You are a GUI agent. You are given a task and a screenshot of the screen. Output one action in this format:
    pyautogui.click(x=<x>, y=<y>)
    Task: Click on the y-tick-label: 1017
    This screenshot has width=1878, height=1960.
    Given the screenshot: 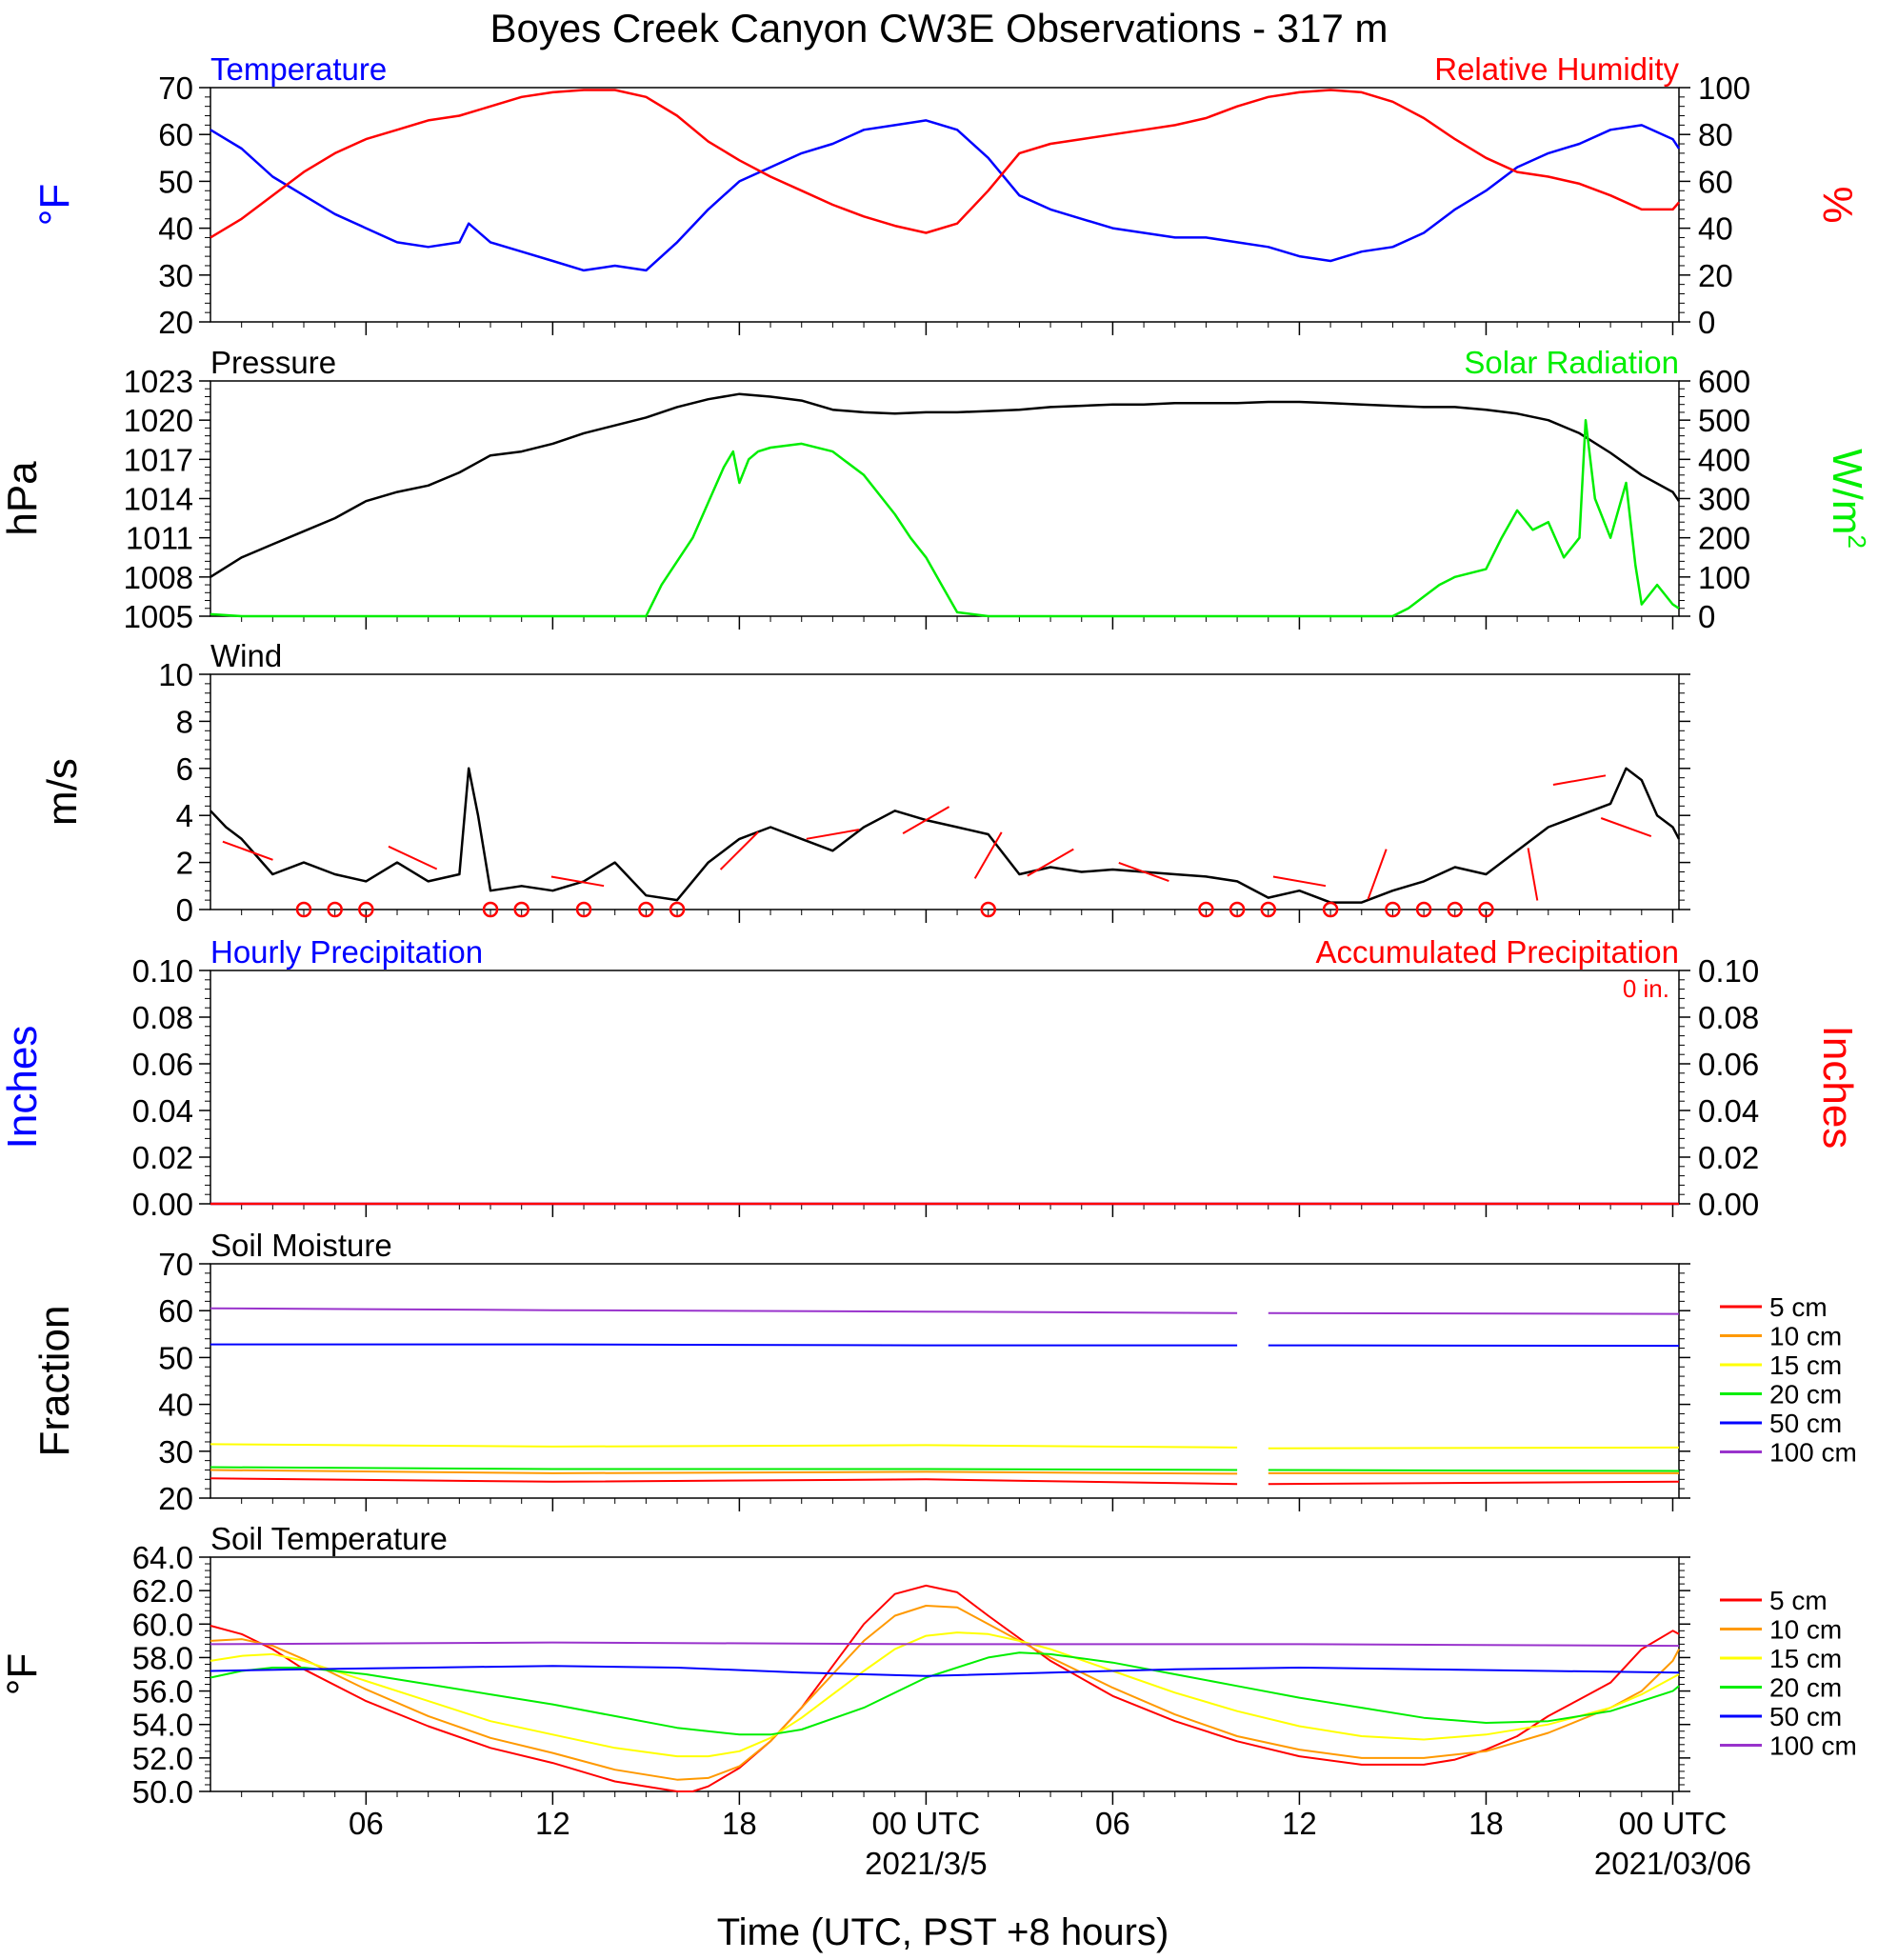 What is the action you would take?
    pyautogui.click(x=158, y=459)
    